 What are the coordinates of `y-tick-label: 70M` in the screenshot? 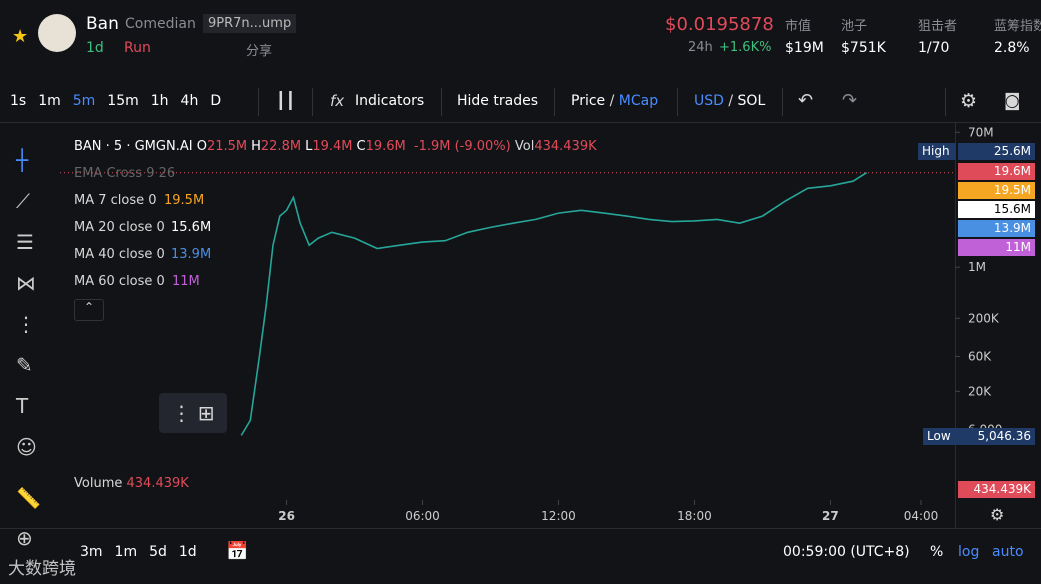 It's located at (981, 132).